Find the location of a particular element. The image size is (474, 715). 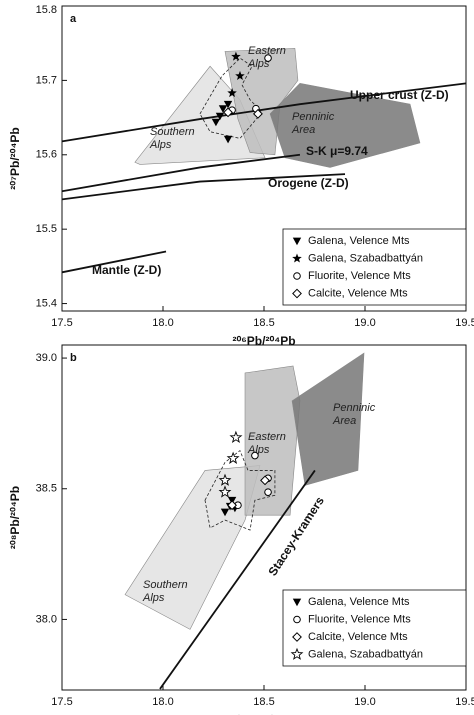

curve-label: Mantle (Z-D) is located at coordinates (126, 270).